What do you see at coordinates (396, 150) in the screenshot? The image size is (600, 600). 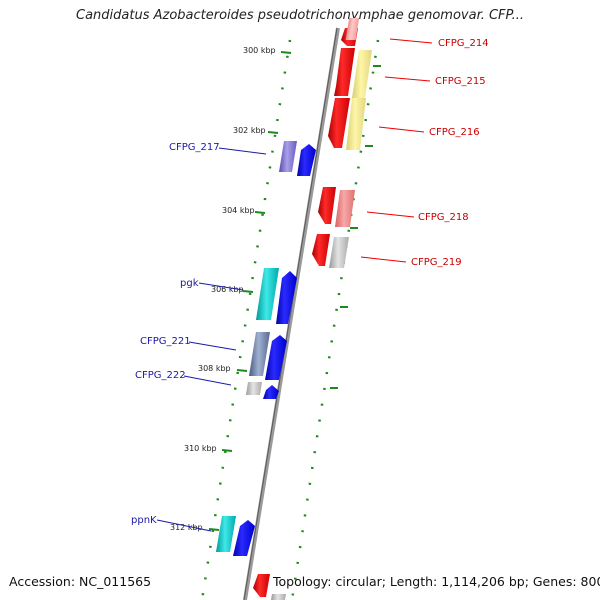 I see `label-leaders-right` at bounding box center [396, 150].